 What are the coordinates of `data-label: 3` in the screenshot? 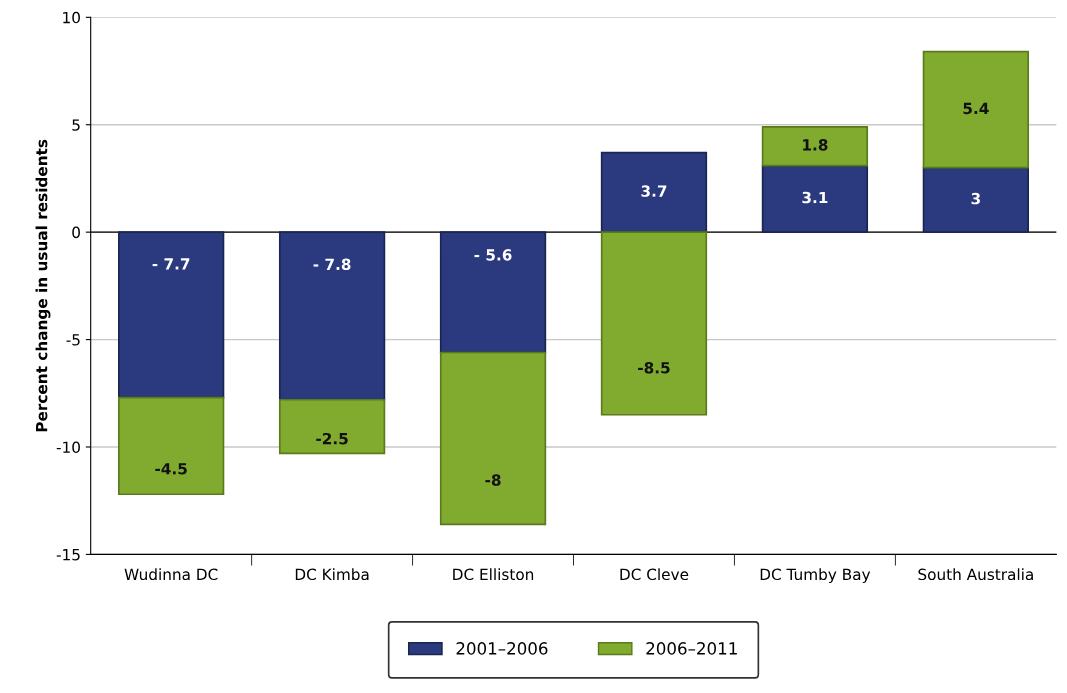 It's located at (975, 198).